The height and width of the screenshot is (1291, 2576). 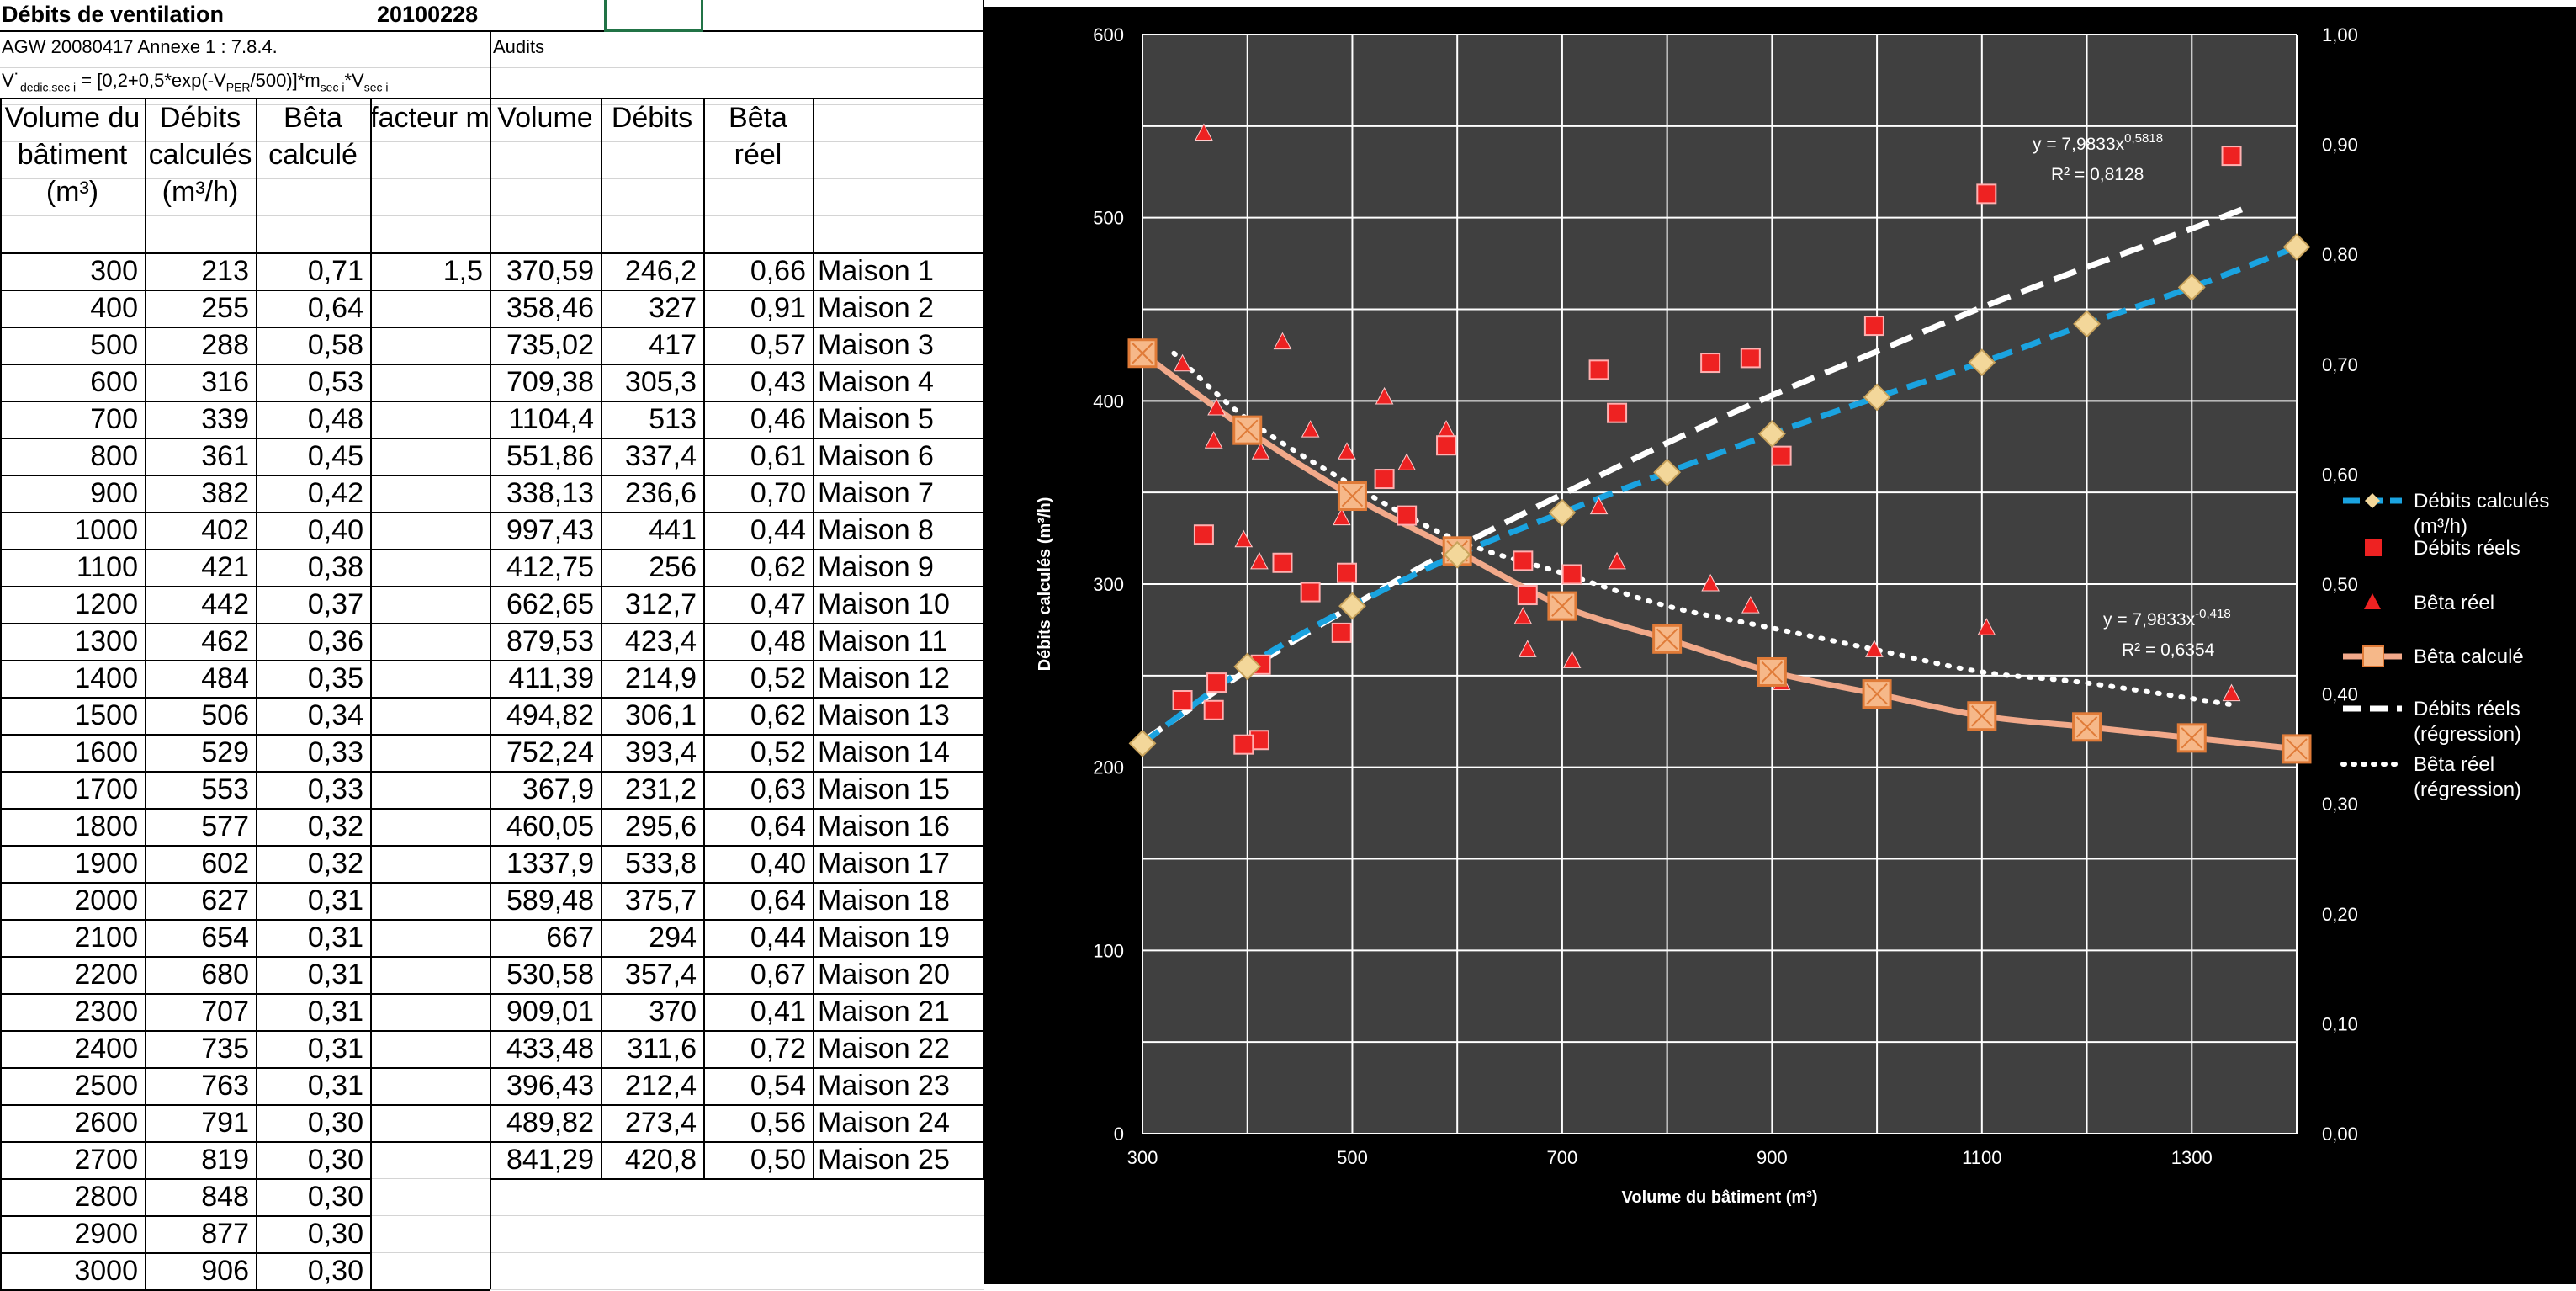 What do you see at coordinates (876, 456) in the screenshot?
I see `table-cell: Maison 6` at bounding box center [876, 456].